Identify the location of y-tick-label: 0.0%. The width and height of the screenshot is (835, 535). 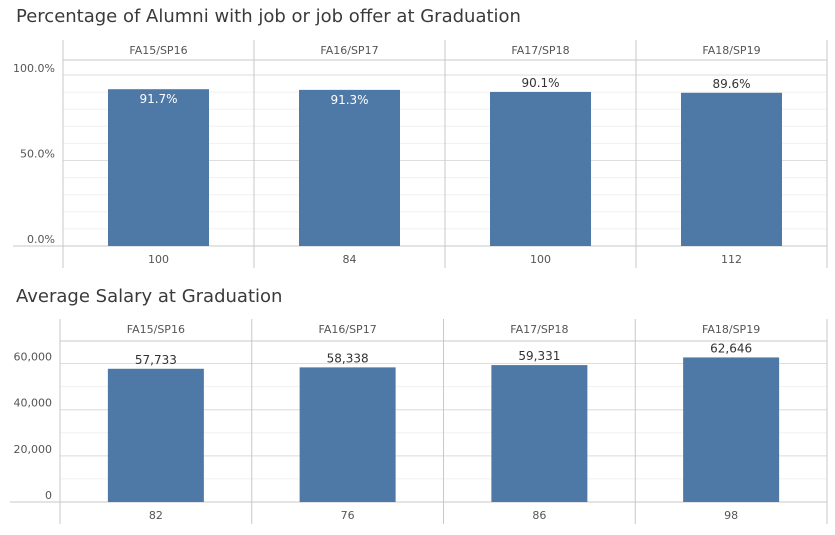
(41, 239).